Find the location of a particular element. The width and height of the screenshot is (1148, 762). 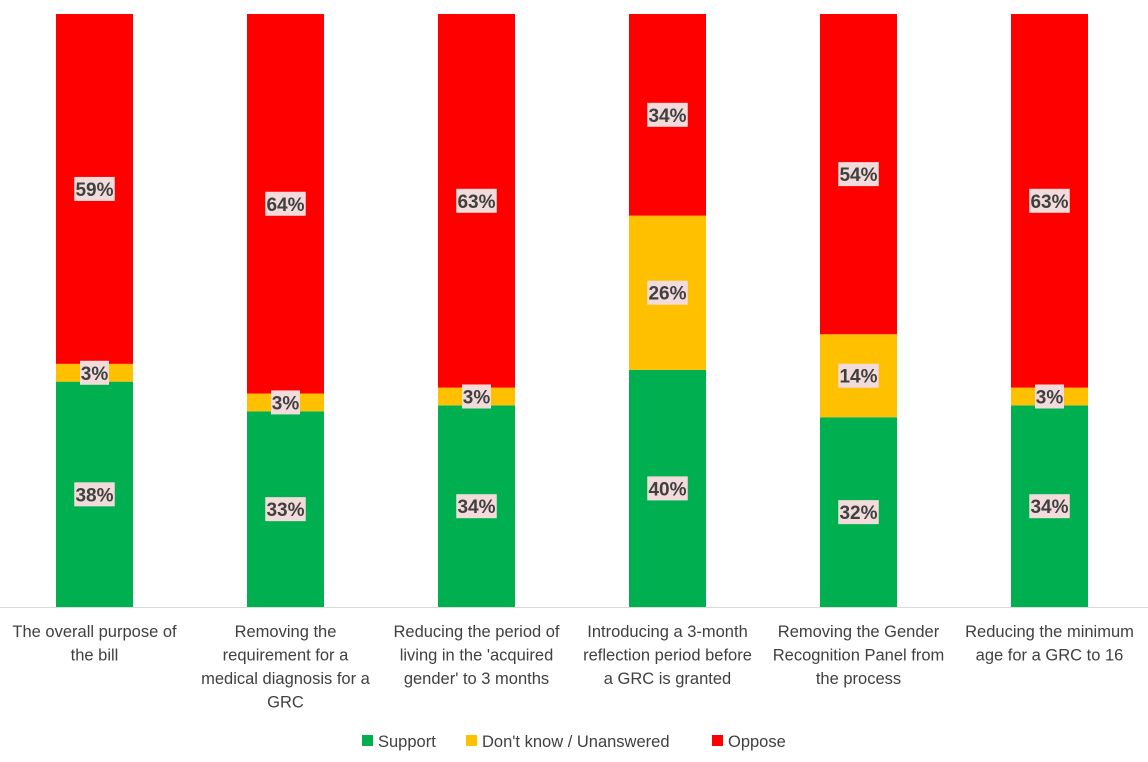

data-label-support-3: 34% is located at coordinates (476, 507).